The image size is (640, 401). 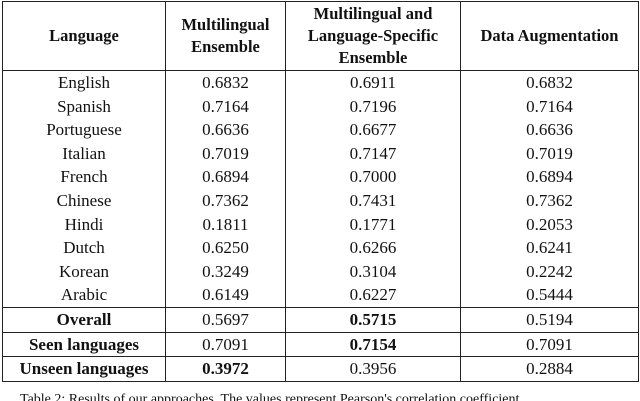 I want to click on row: Korean 0.3249 0.3104 0.2242, so click(x=320, y=271).